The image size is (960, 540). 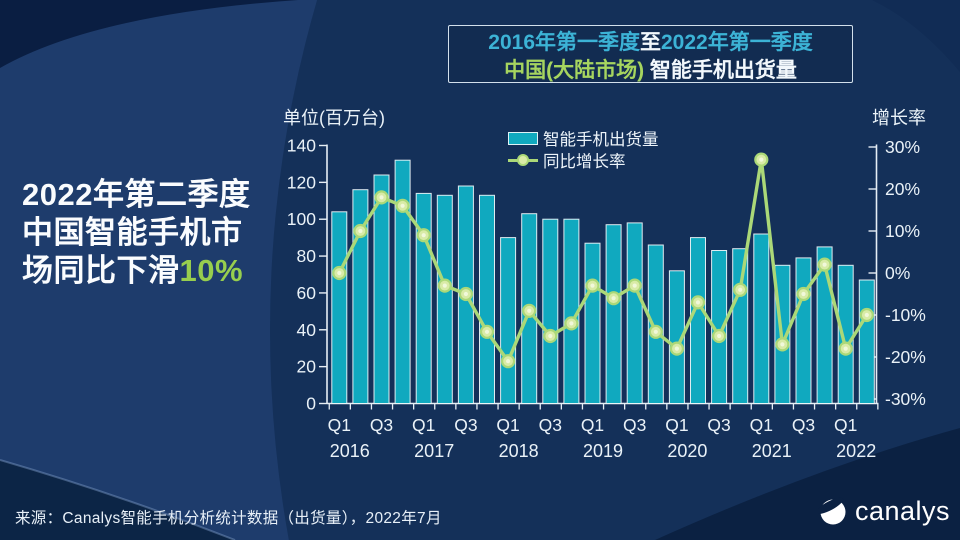 I want to click on bar-2020Q2, so click(x=698, y=320).